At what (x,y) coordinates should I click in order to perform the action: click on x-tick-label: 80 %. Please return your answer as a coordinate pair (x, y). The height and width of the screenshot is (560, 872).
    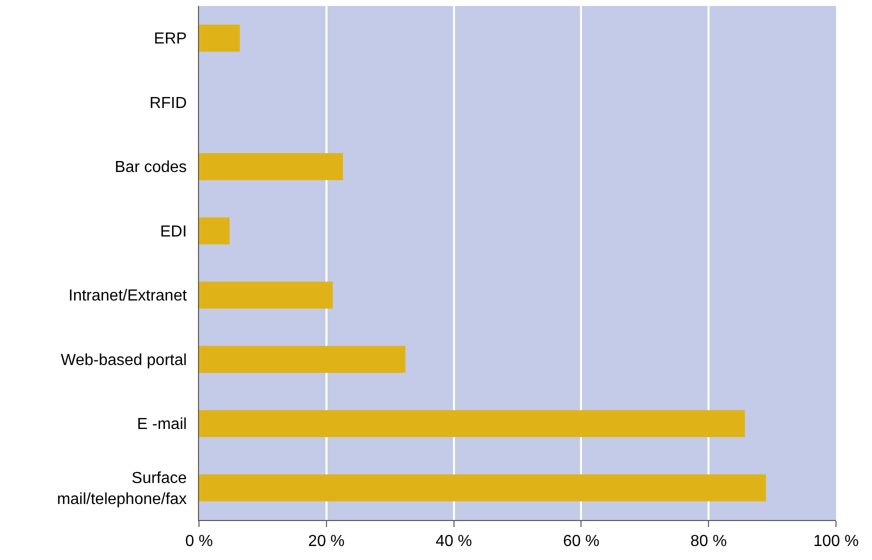
    Looking at the image, I should click on (708, 541).